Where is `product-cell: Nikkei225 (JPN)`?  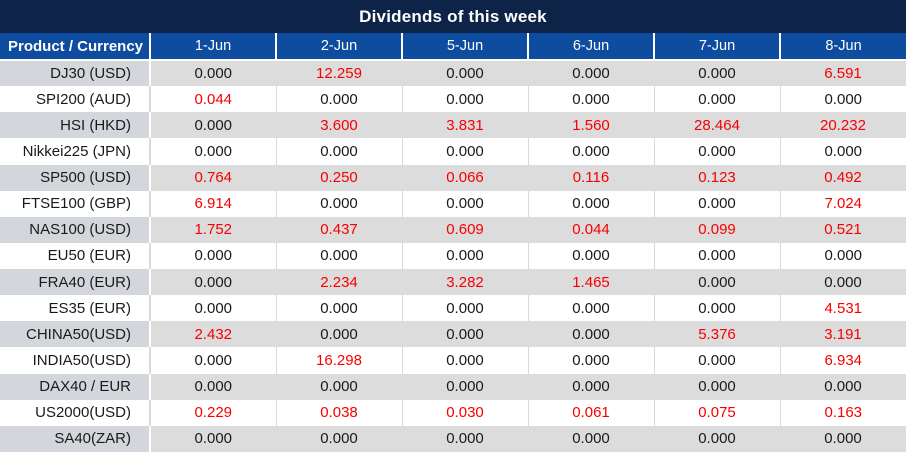 product-cell: Nikkei225 (JPN) is located at coordinates (75, 151).